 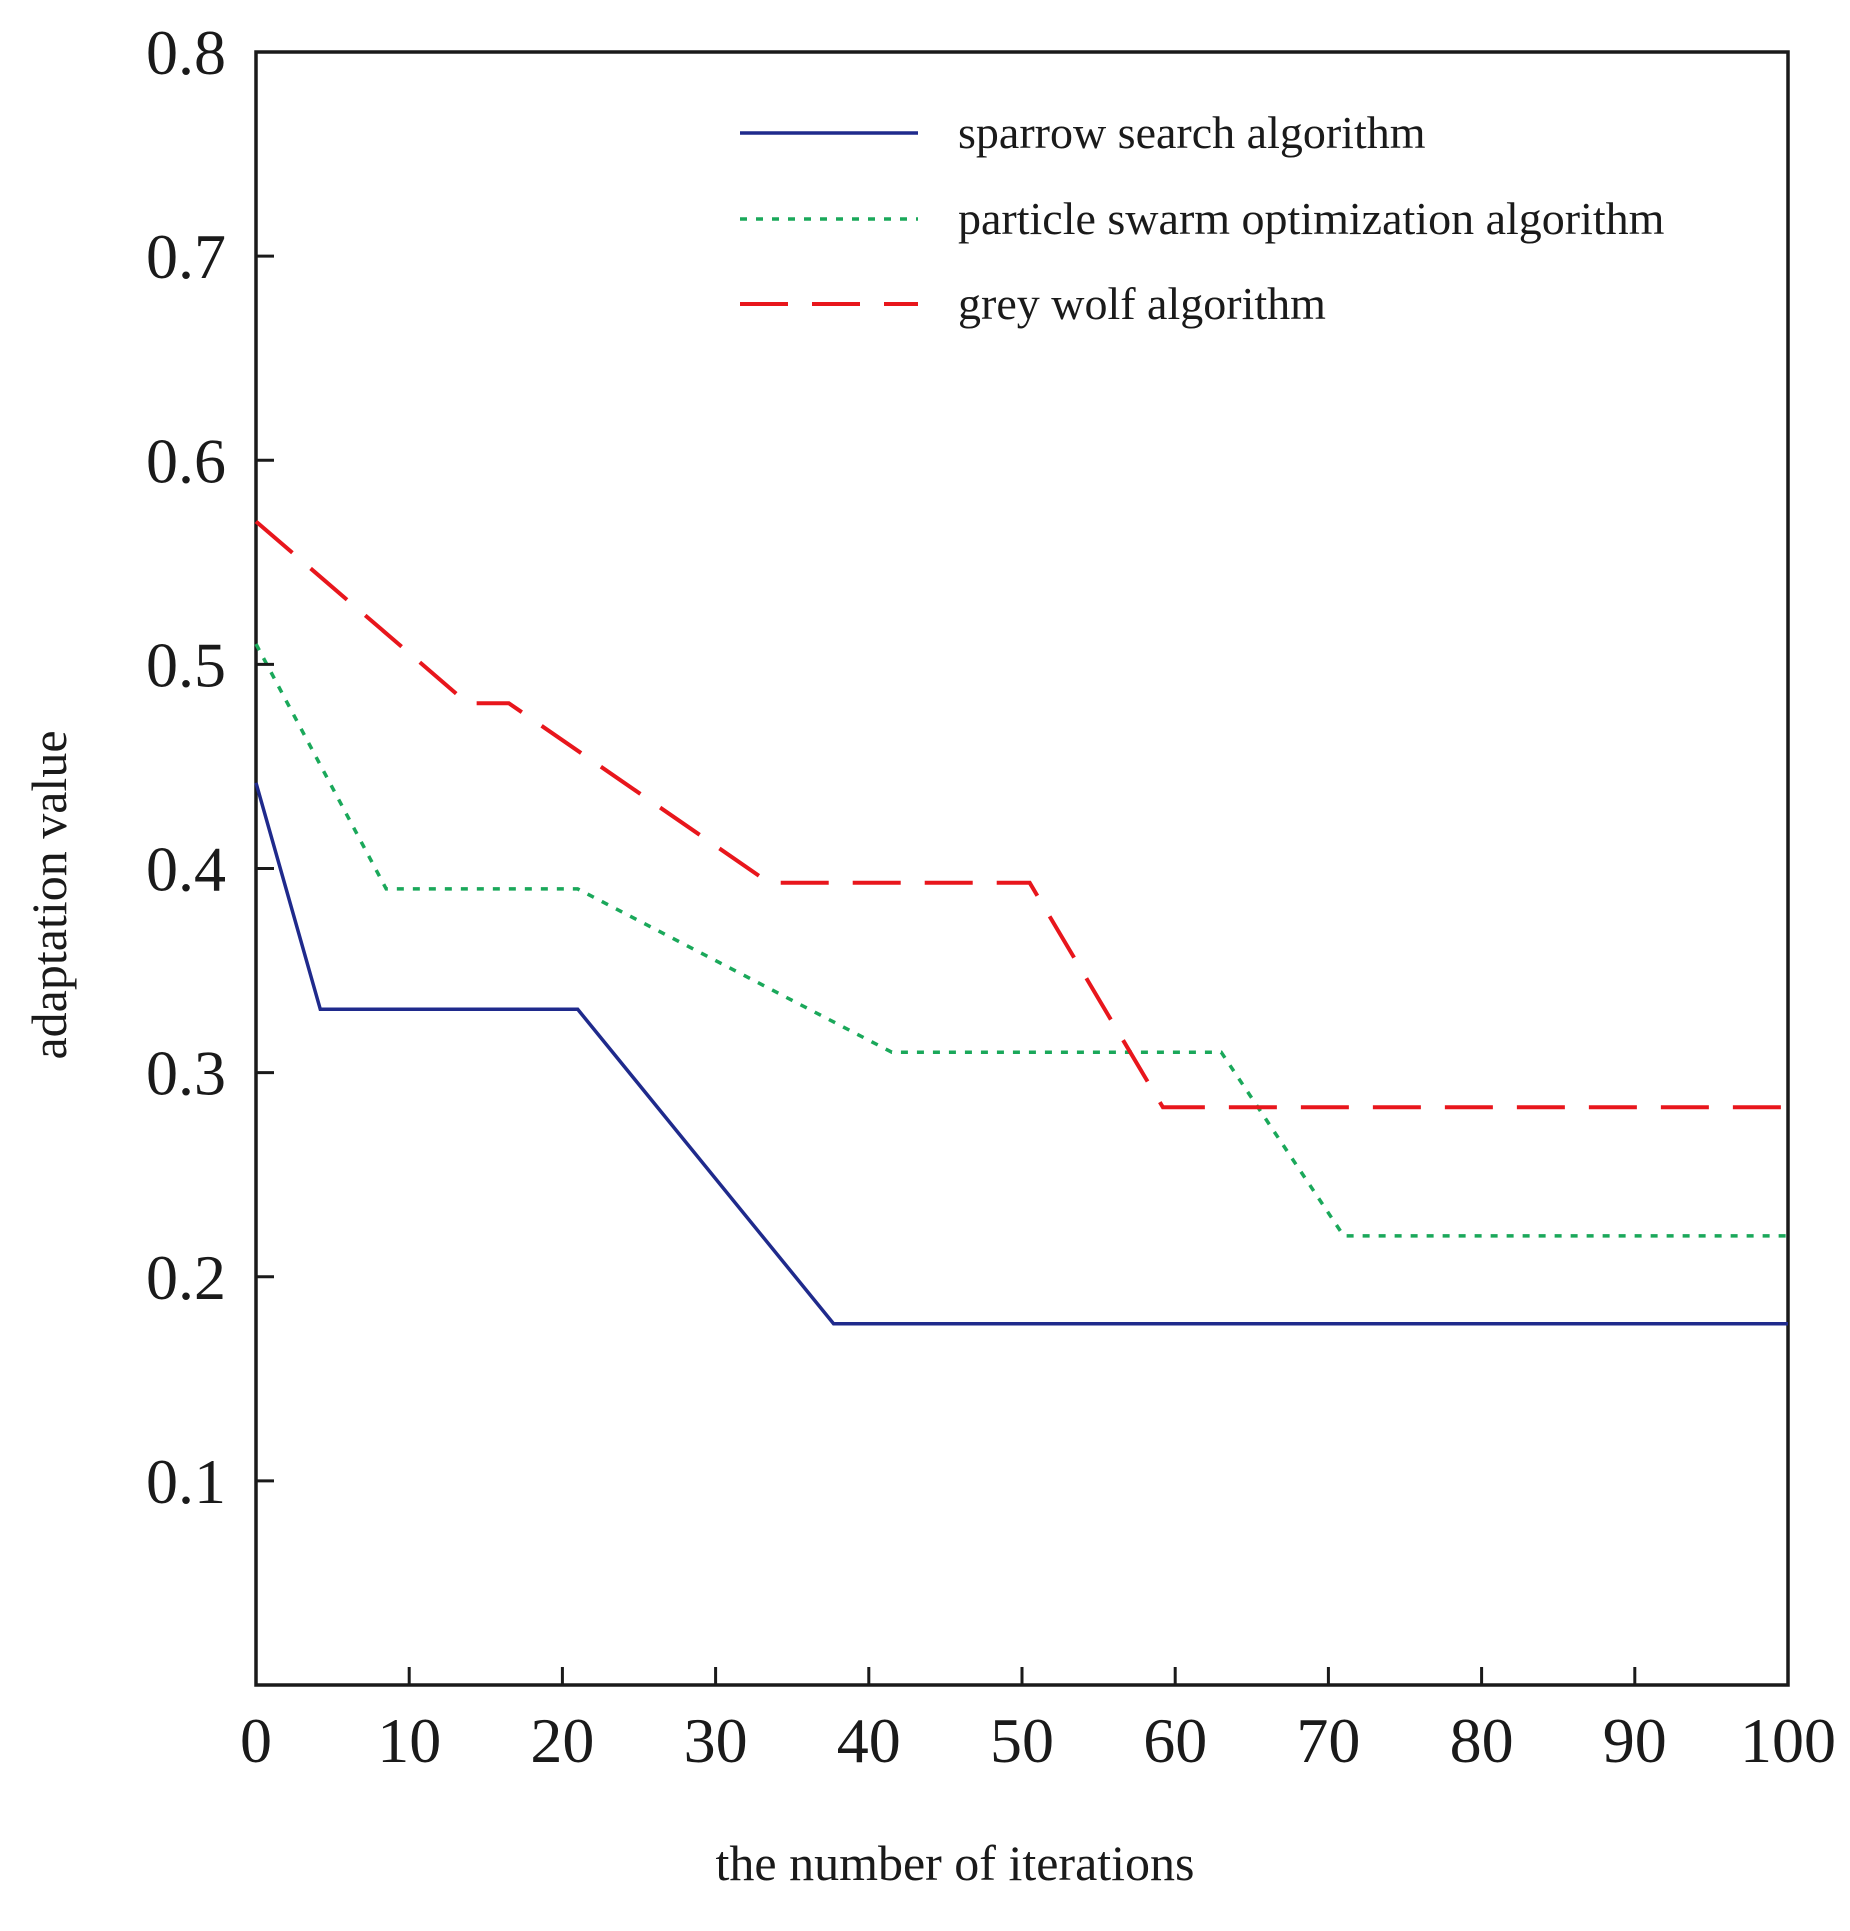 I want to click on legend-label: particle swarm optimization algorithm, so click(x=1311, y=218).